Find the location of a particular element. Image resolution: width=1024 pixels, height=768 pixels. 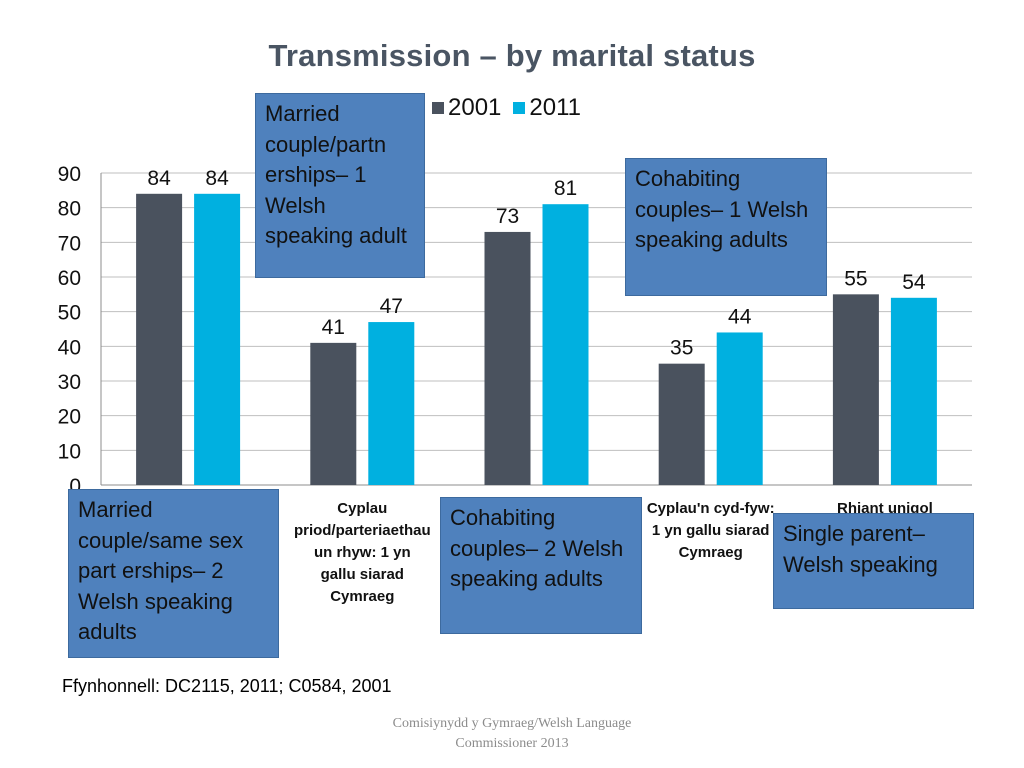

footer-line-1: Comisiynydd y Gymraeg/Welsh Language is located at coordinates (512, 723).